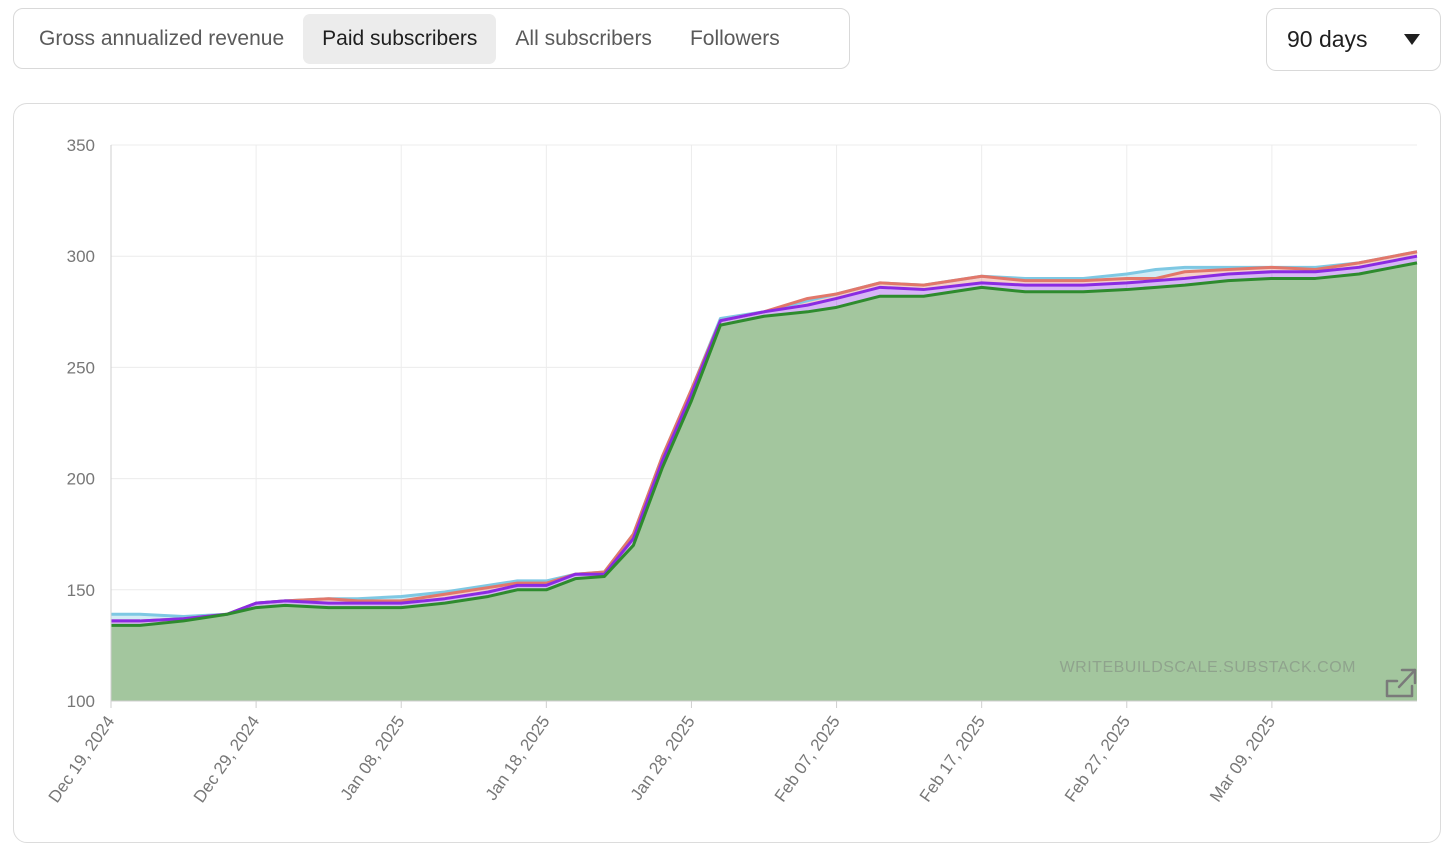 The image size is (1456, 853). Describe the element at coordinates (81, 367) in the screenshot. I see `y-tick-label: 250` at that location.